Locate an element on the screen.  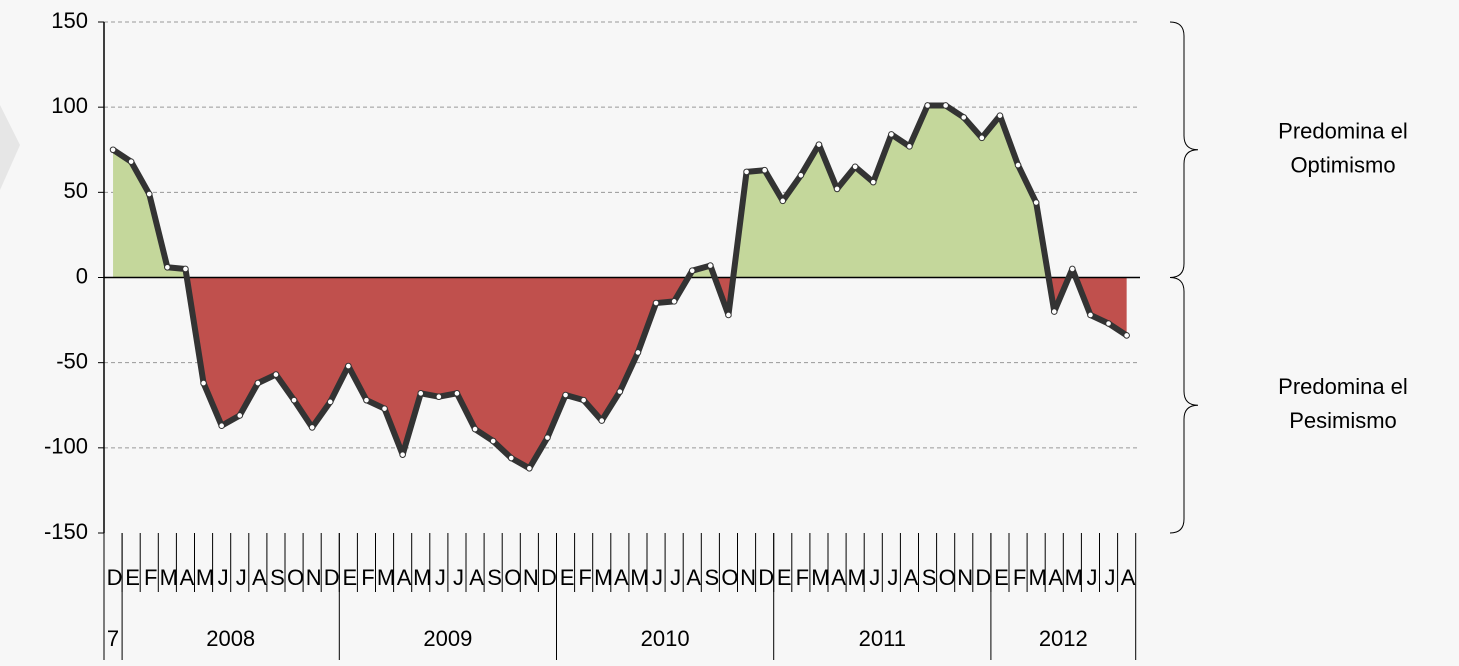
year-label: 2008 is located at coordinates (230, 638).